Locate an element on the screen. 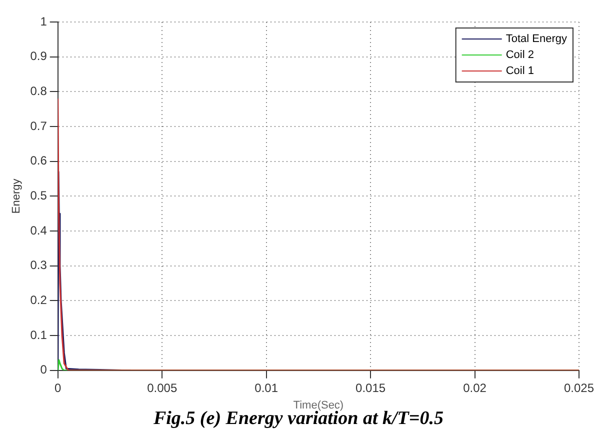 The image size is (597, 434). x-tick-label: 0.025 is located at coordinates (579, 387).